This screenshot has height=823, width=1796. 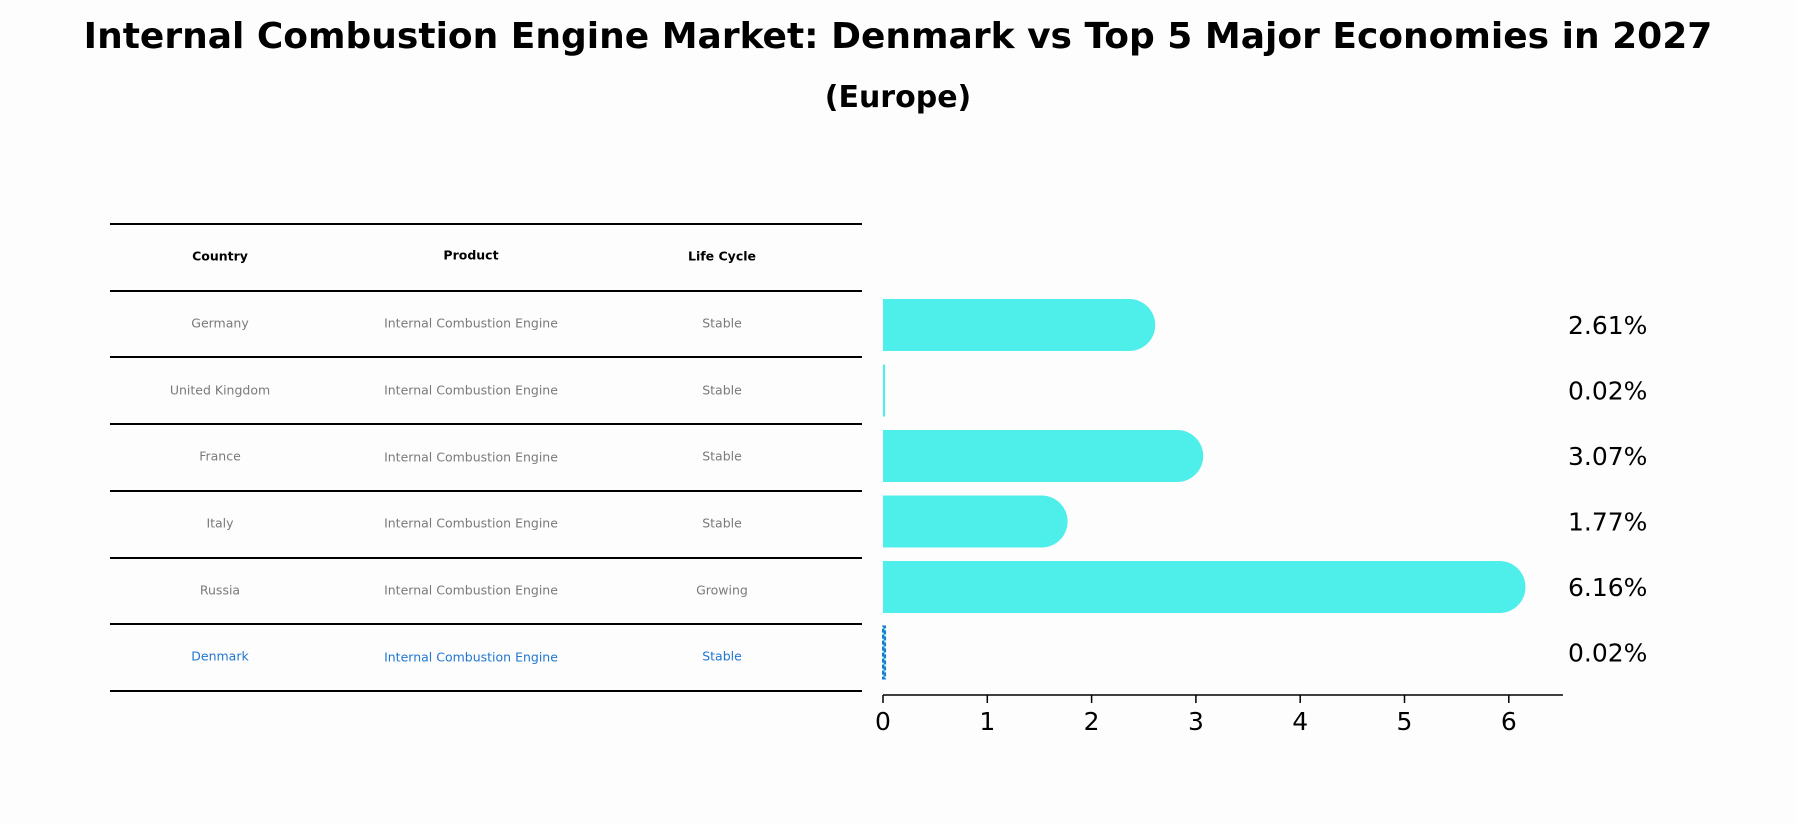 I want to click on x-tick-label: 1, so click(x=987, y=721).